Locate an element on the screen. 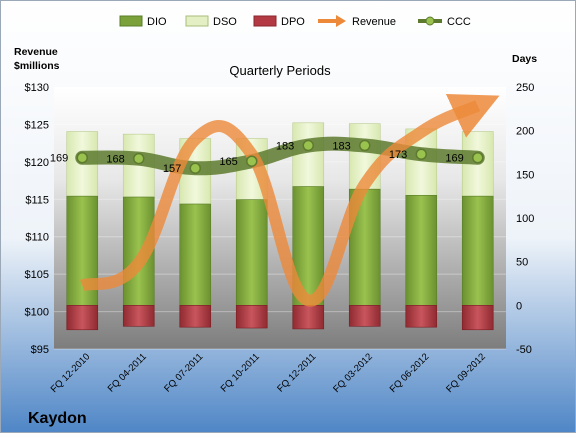 The width and height of the screenshot is (576, 438). right-tick-label: -50 is located at coordinates (524, 350).